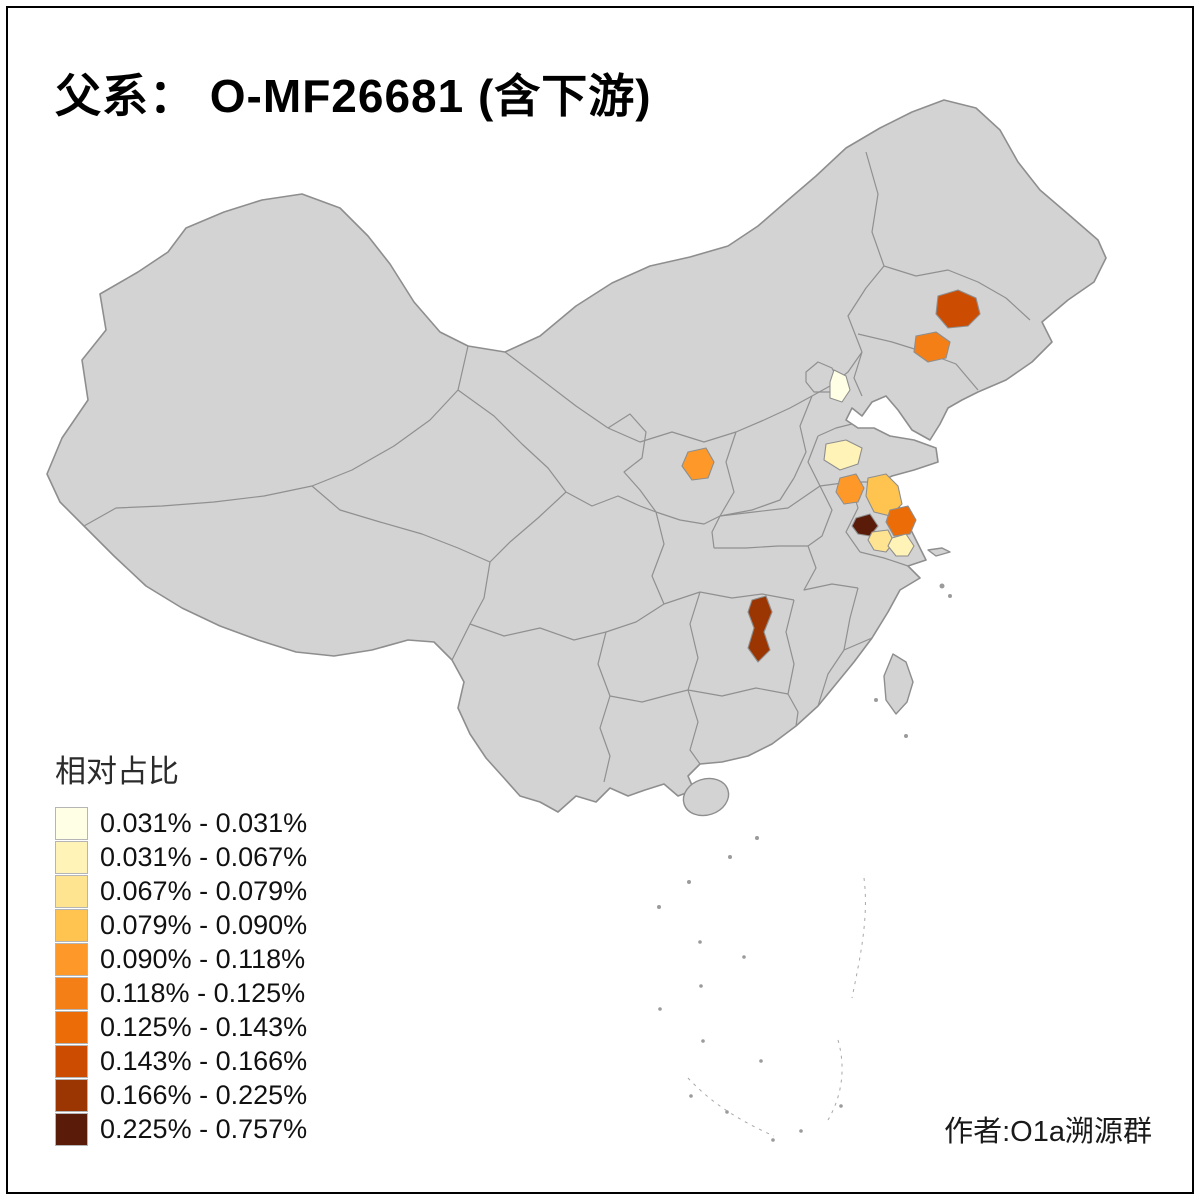  What do you see at coordinates (204, 1027) in the screenshot?
I see `legend-label: 0.125% - 0.143%` at bounding box center [204, 1027].